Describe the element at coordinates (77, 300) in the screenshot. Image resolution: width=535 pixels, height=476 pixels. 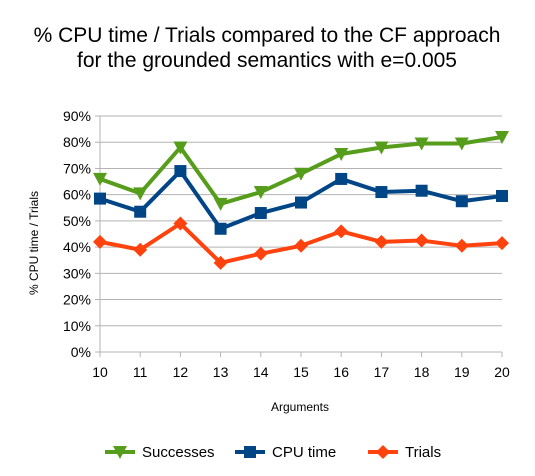
I see `y-tick-label: 20%` at that location.